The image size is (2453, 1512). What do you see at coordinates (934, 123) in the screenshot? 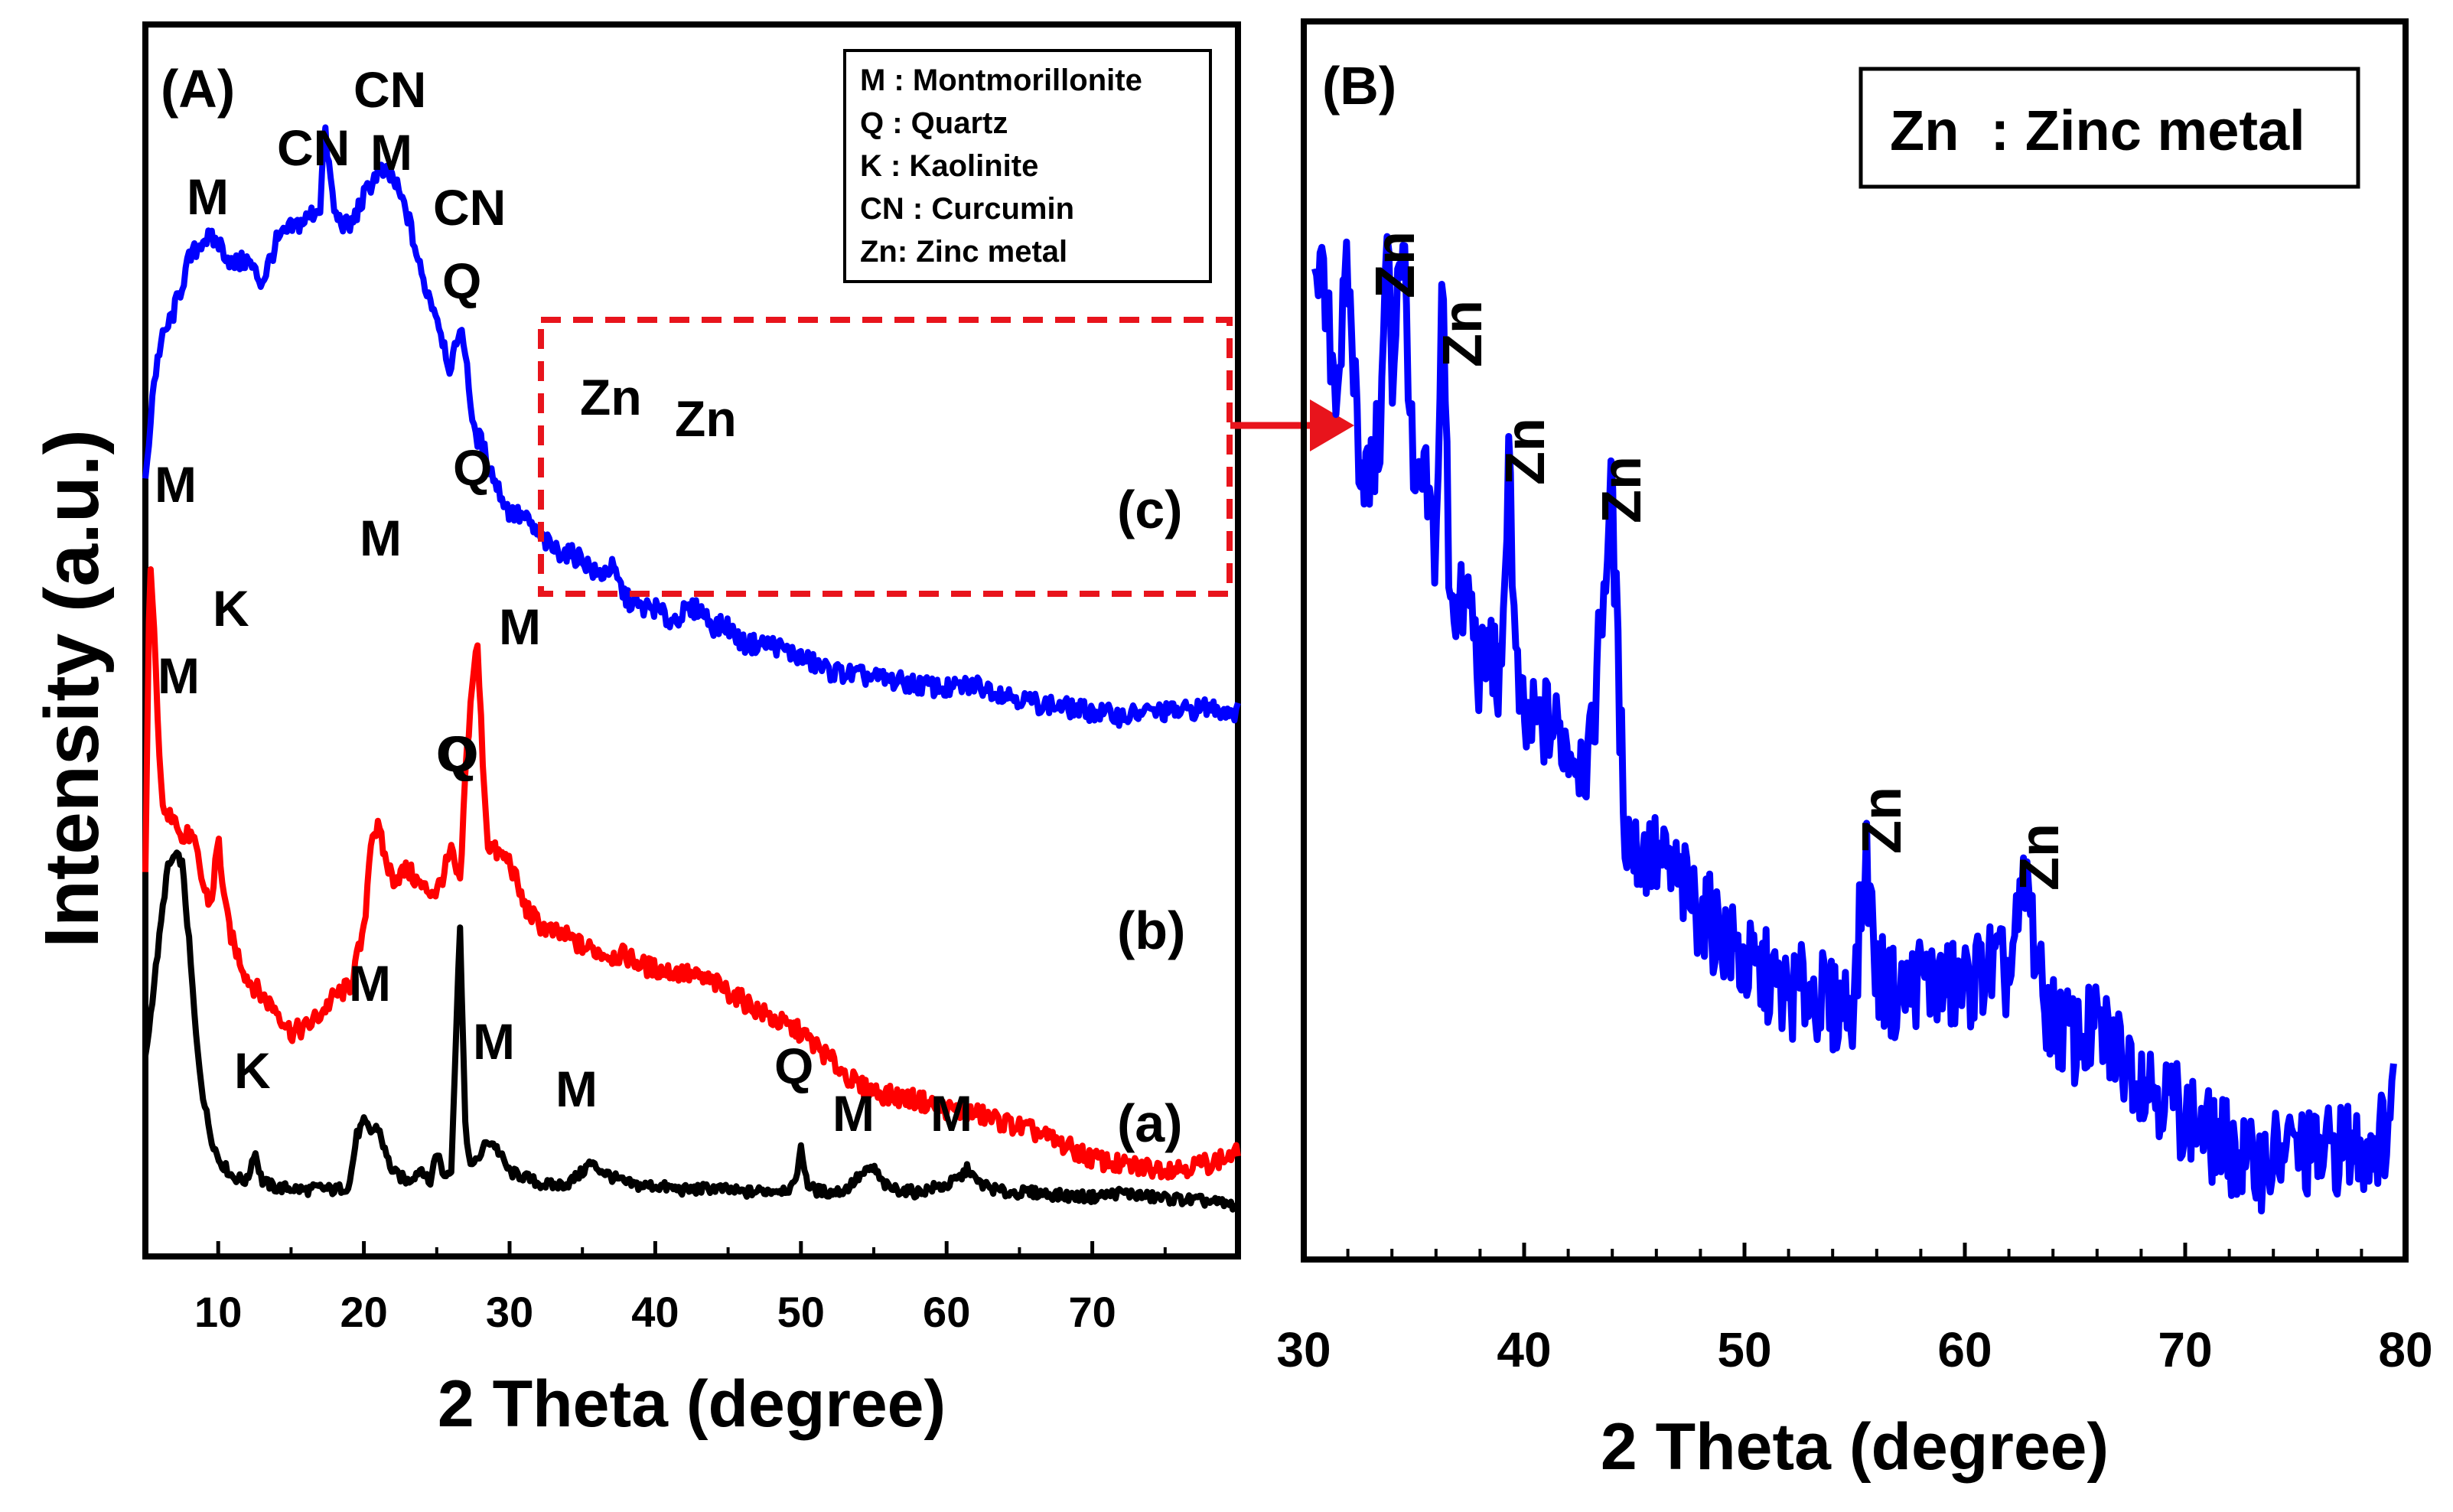
I see `legend-item-q: Q : Quartz` at bounding box center [934, 123].